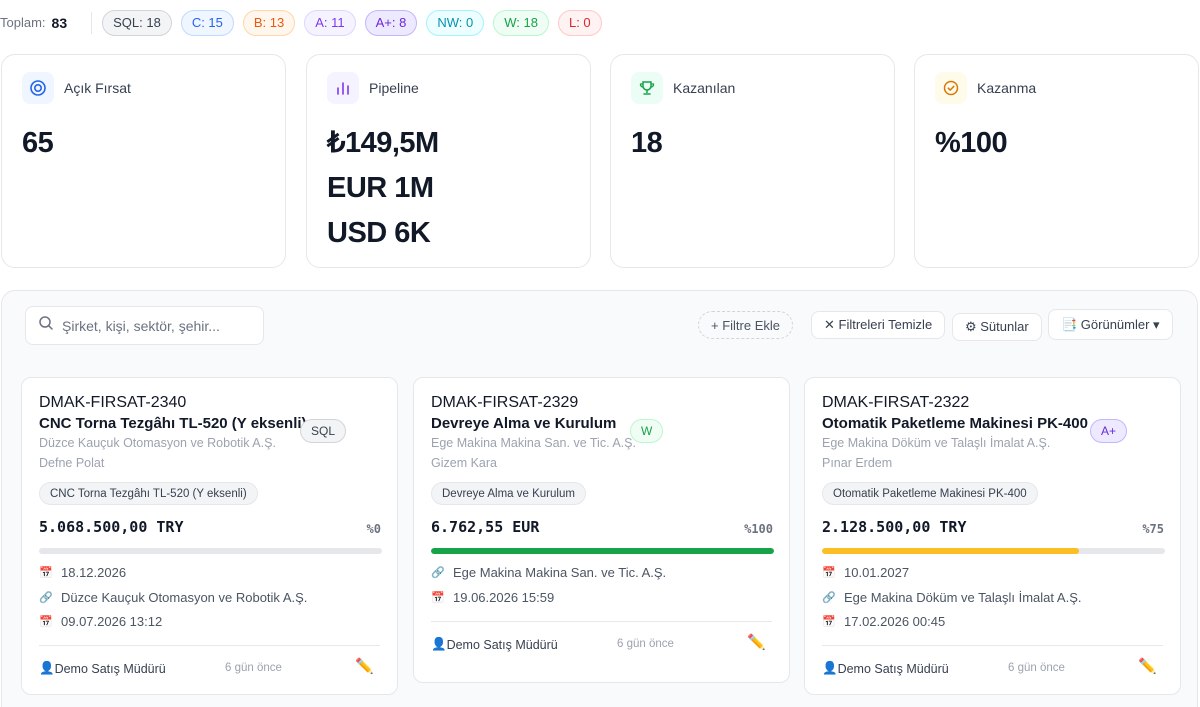 Image resolution: width=1200 pixels, height=707 pixels. What do you see at coordinates (745, 325) in the screenshot?
I see `add-filter-button: + Filtre Ekle` at bounding box center [745, 325].